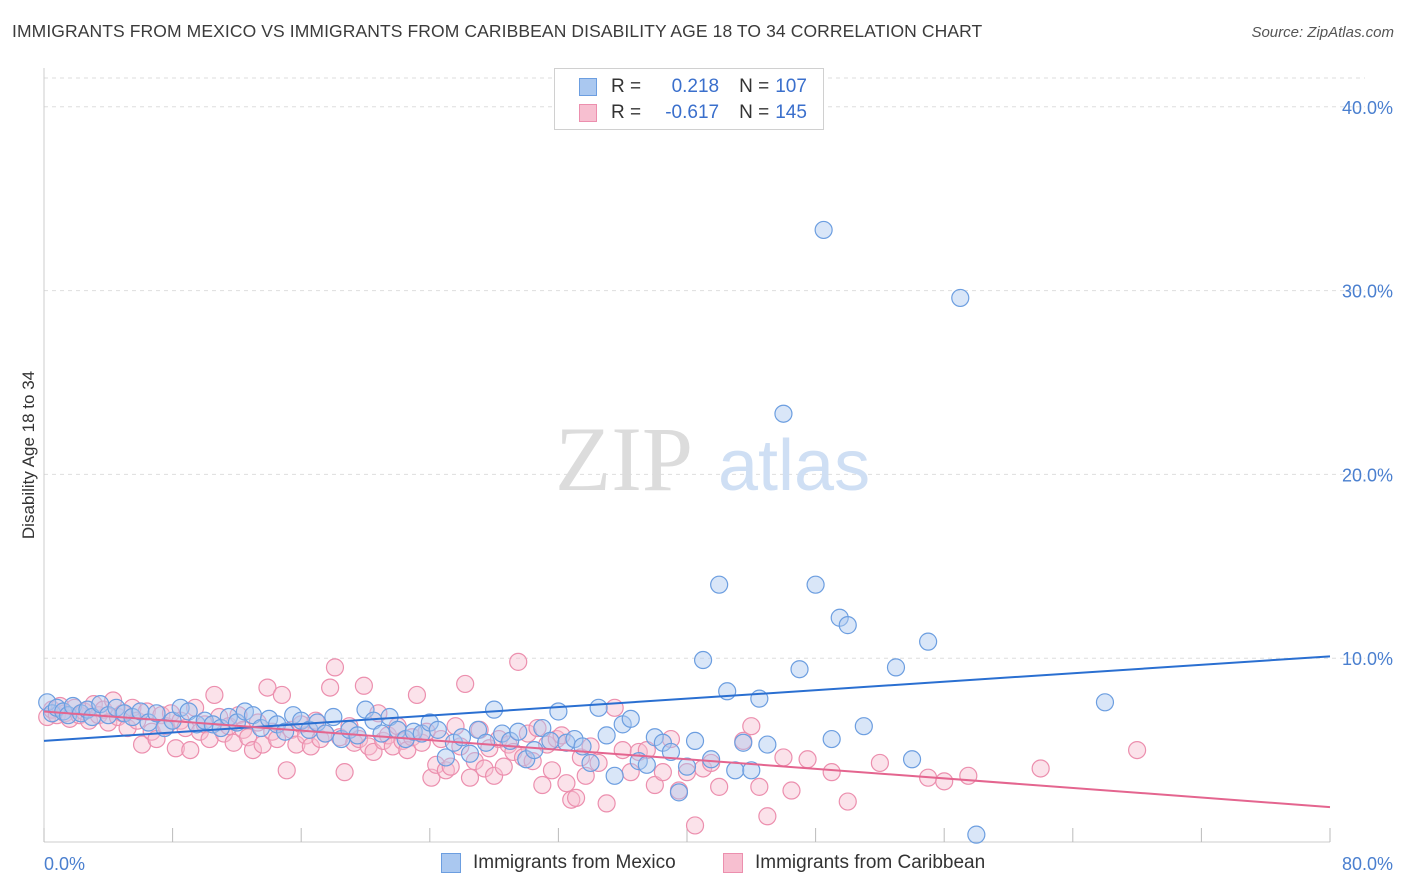  What do you see at coordinates (1367, 108) in the screenshot?
I see `y-tick-label: 40.0%` at bounding box center [1367, 108].